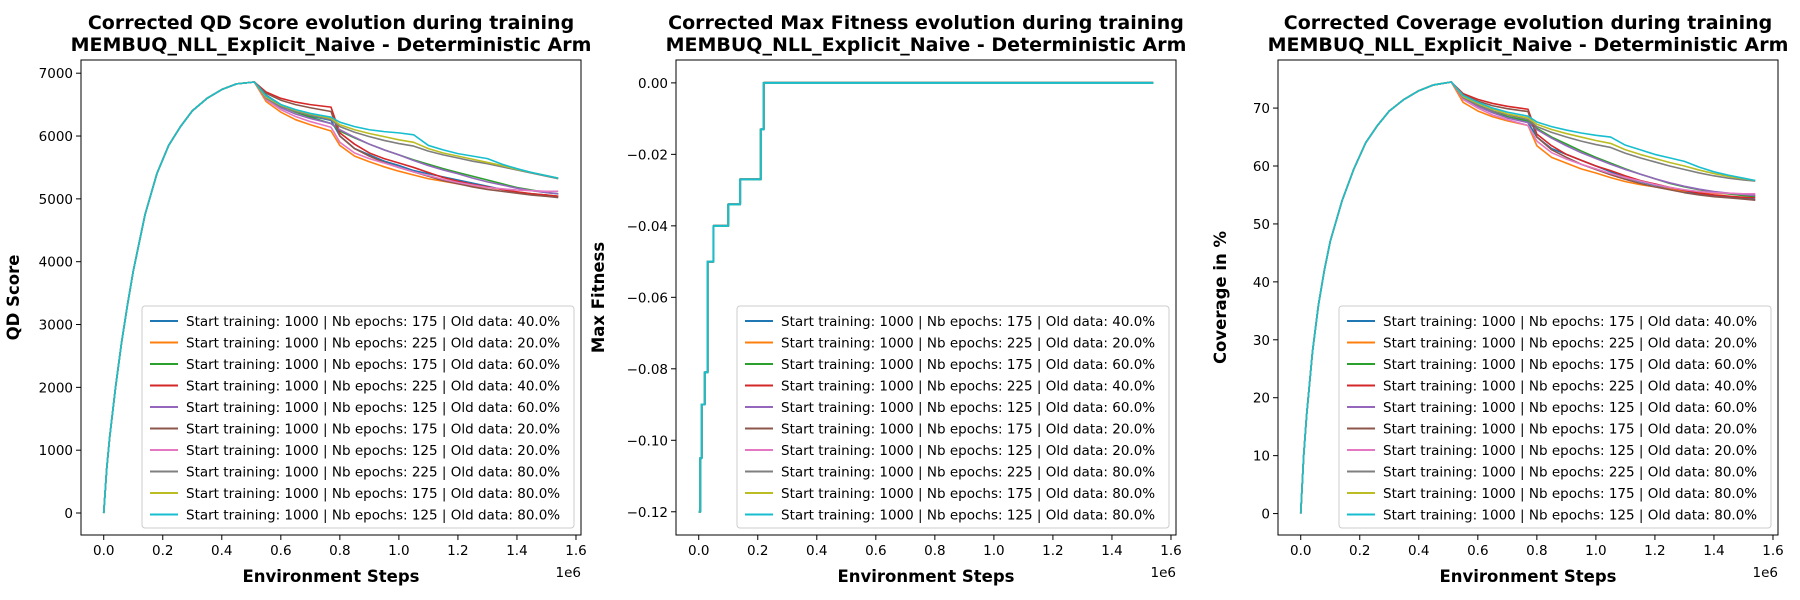  What do you see at coordinates (1261, 109) in the screenshot?
I see `y-tick-label: 70` at bounding box center [1261, 109].